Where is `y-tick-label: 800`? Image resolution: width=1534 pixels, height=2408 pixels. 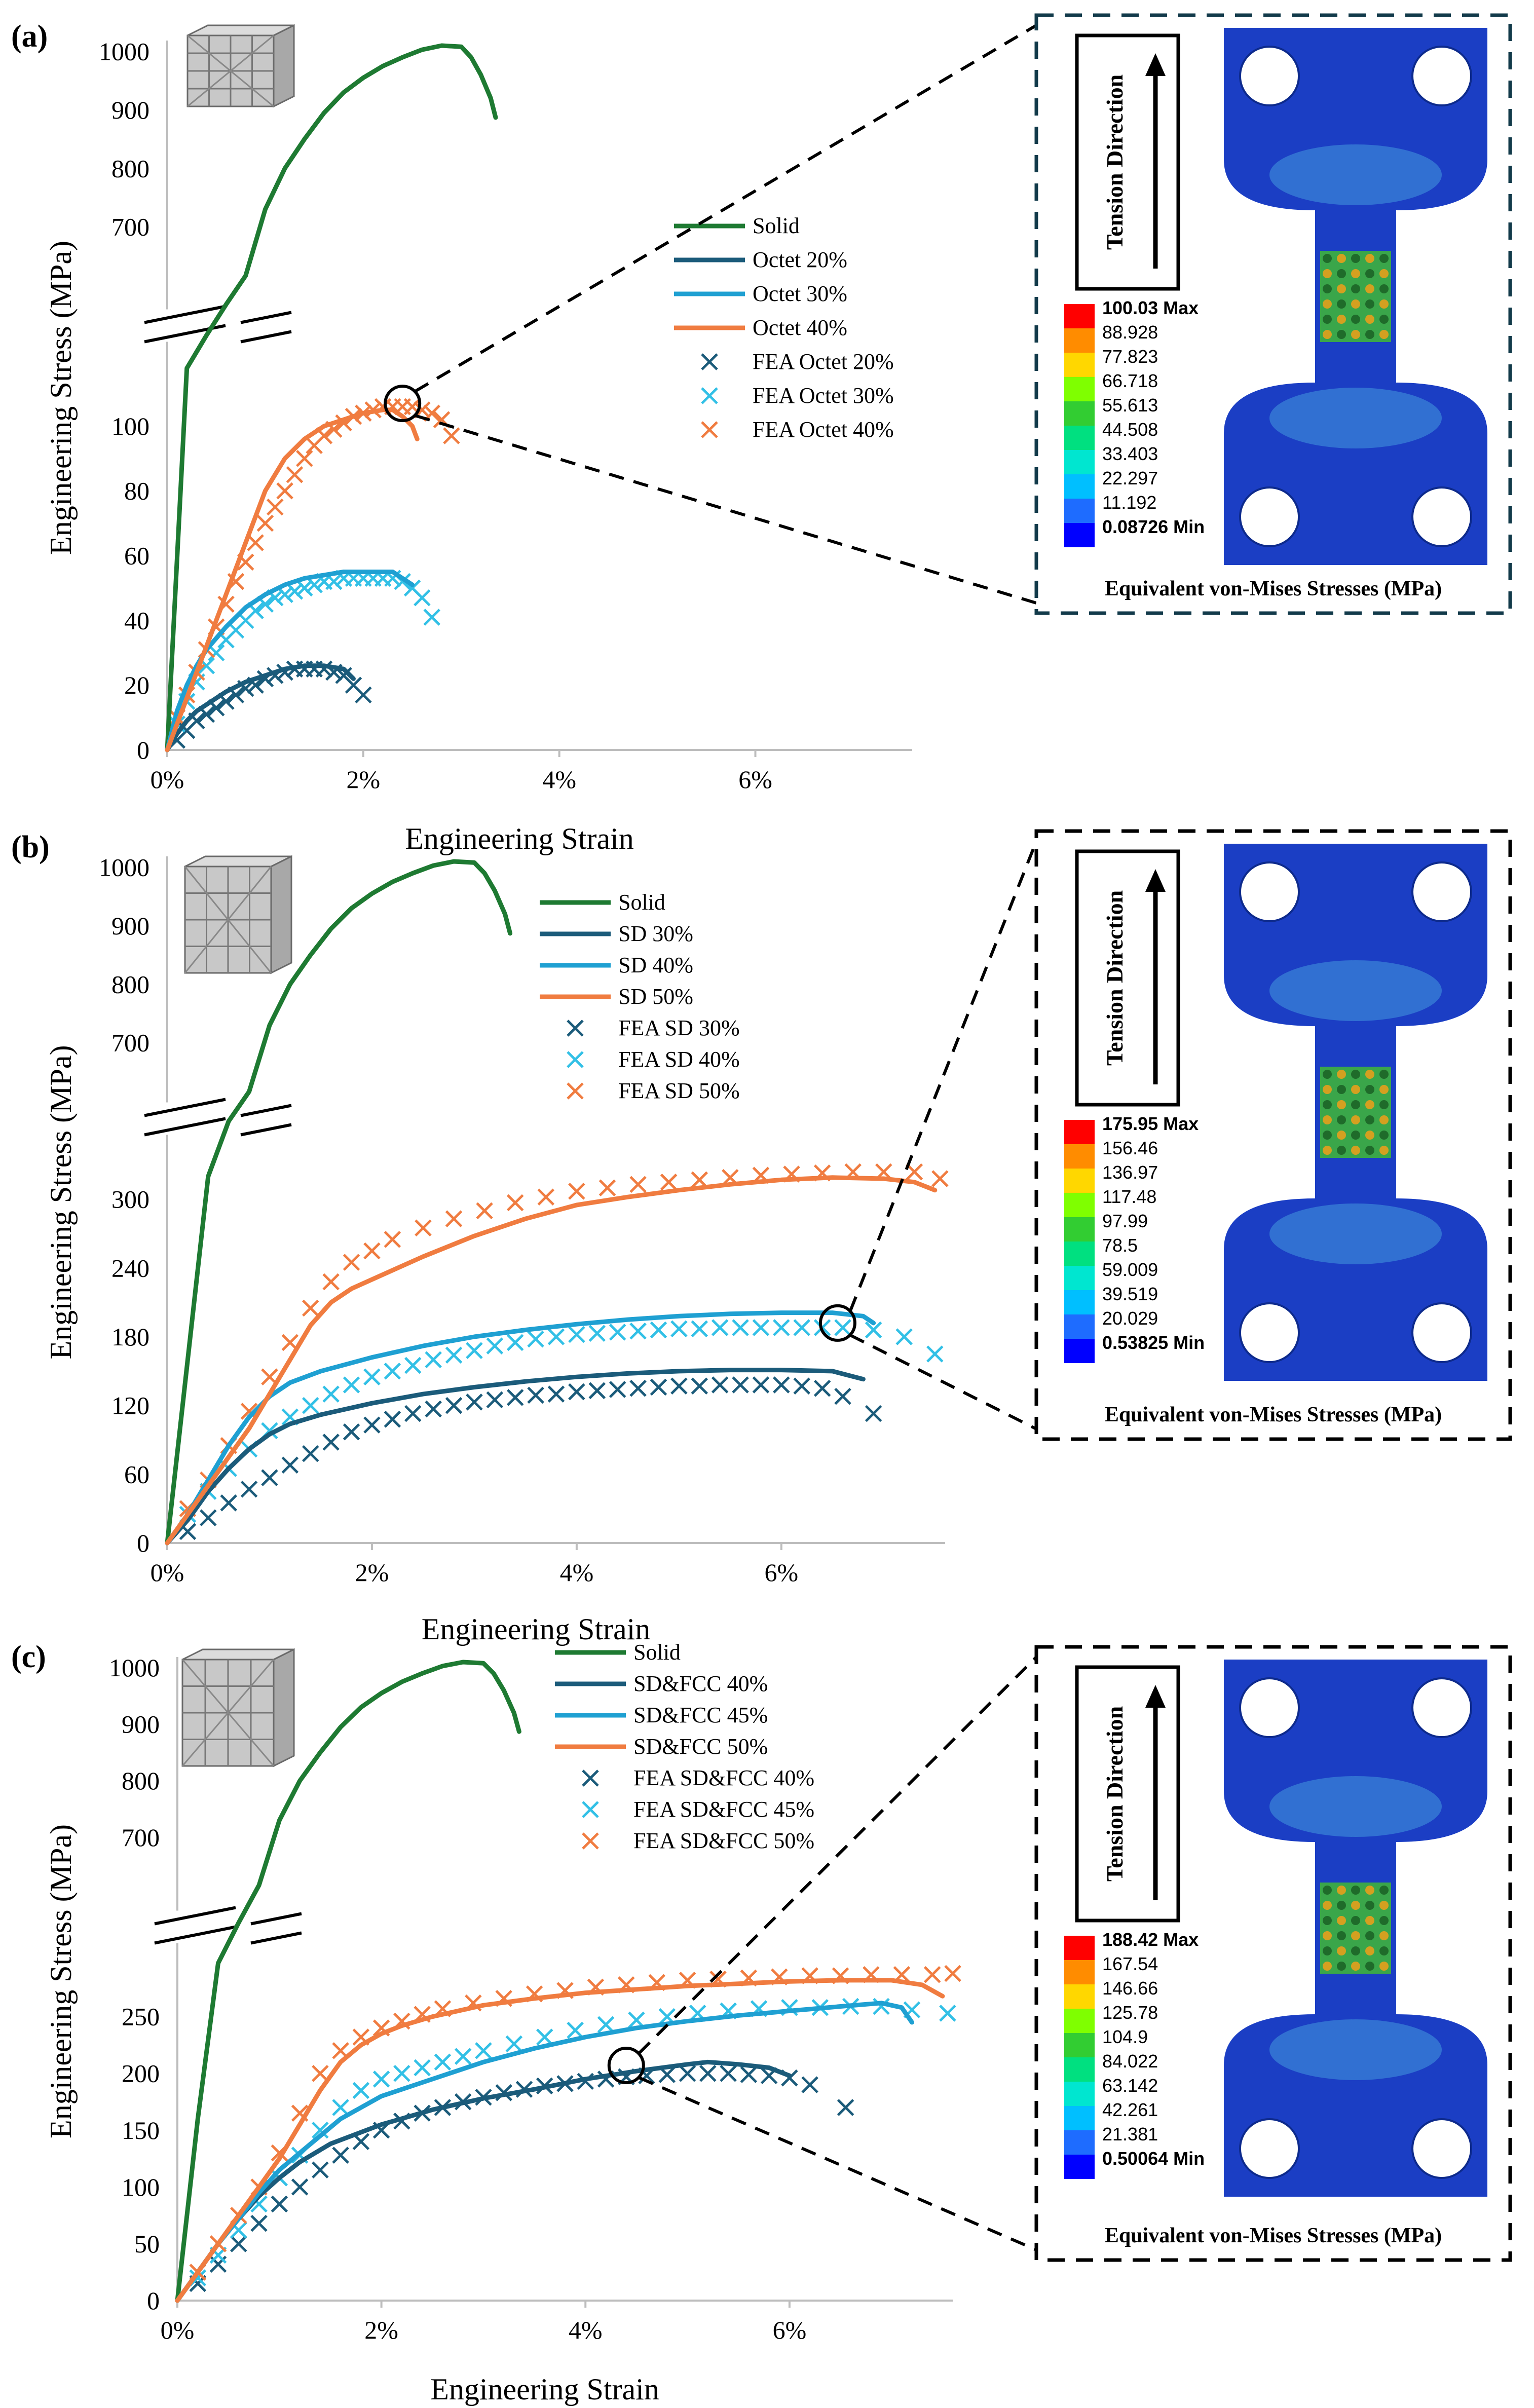 y-tick-label: 800 is located at coordinates (130, 984).